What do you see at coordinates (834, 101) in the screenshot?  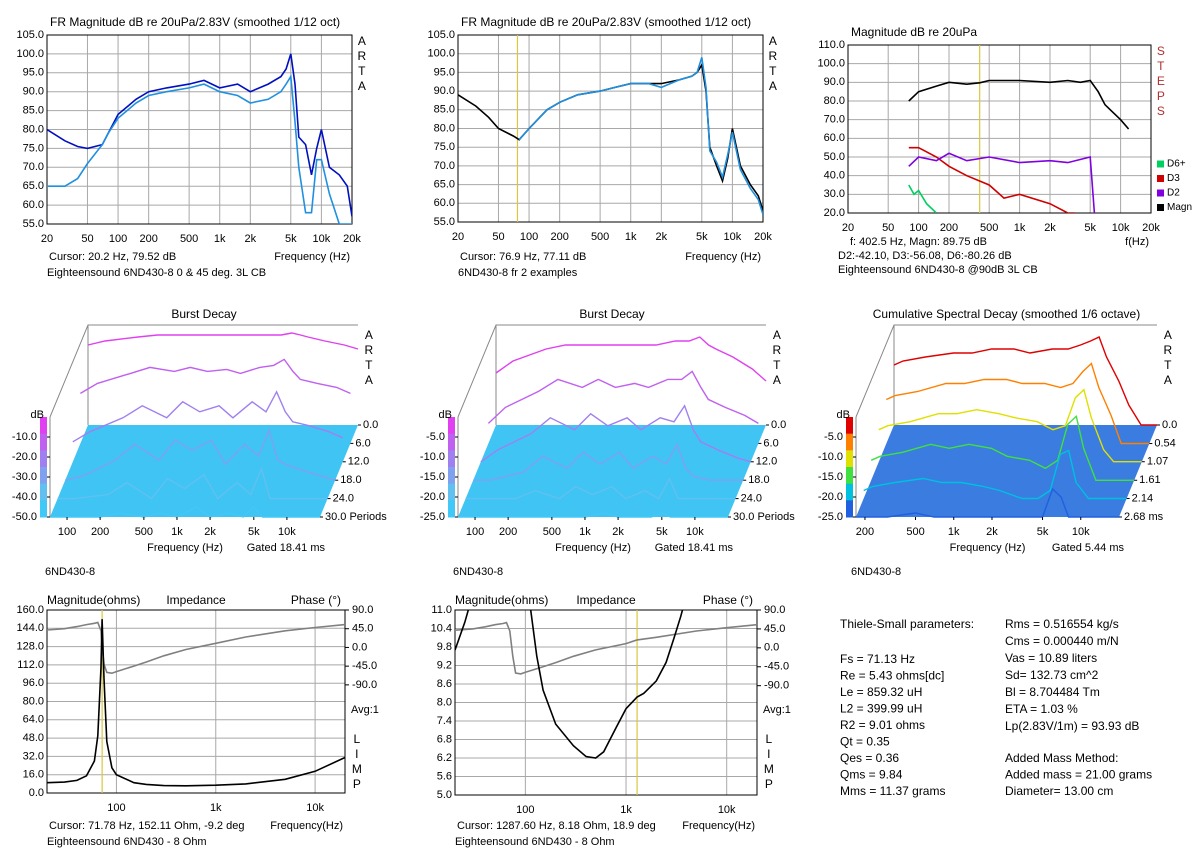 I see `y-tick-label: 80.0` at bounding box center [834, 101].